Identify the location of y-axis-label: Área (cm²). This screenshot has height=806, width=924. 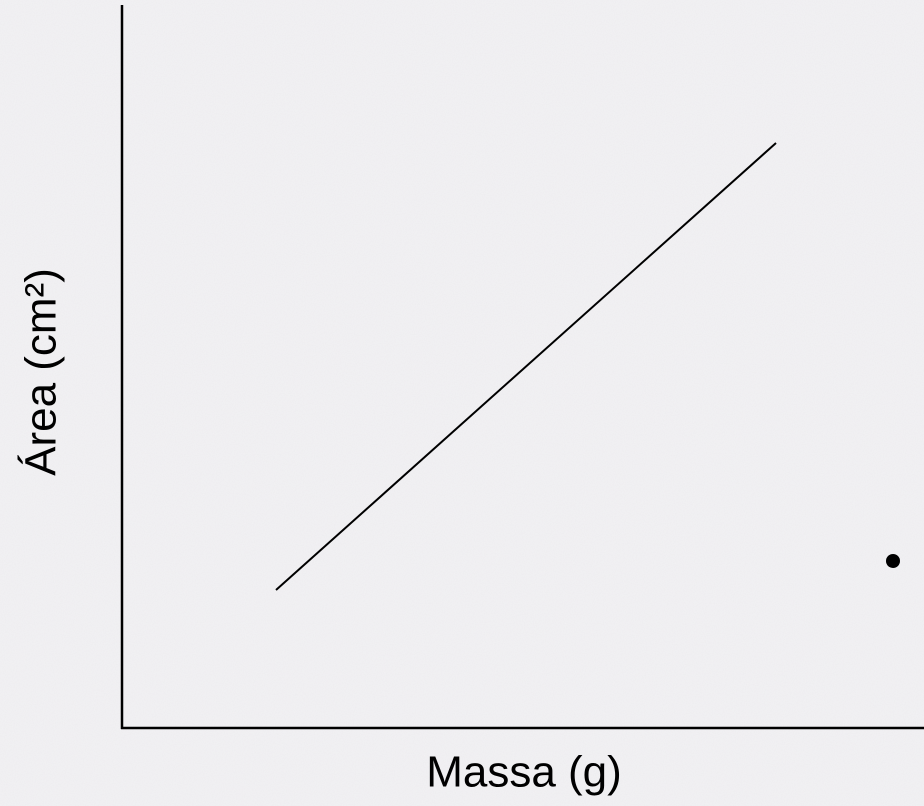
(41, 372).